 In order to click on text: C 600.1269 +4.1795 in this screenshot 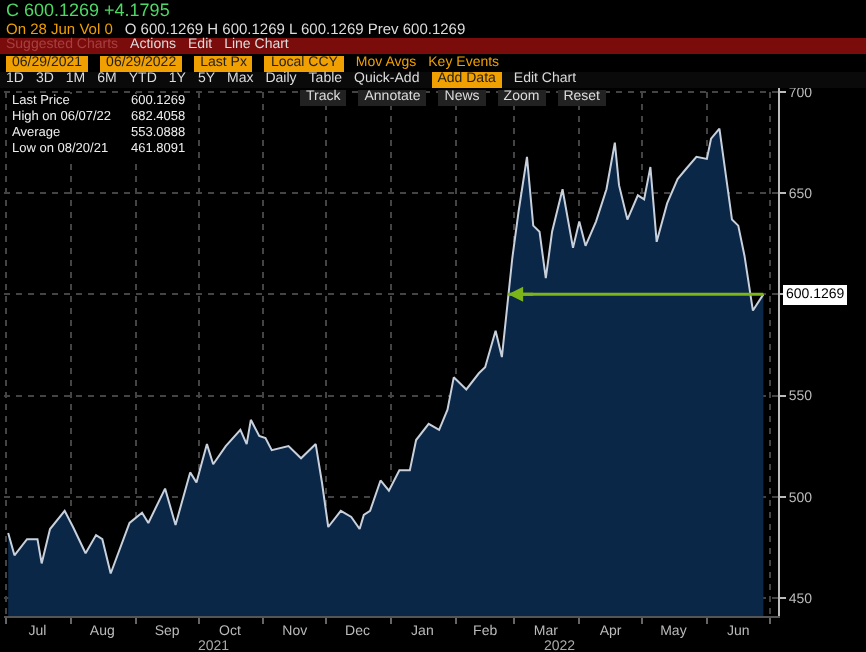, I will do `click(88, 10)`.